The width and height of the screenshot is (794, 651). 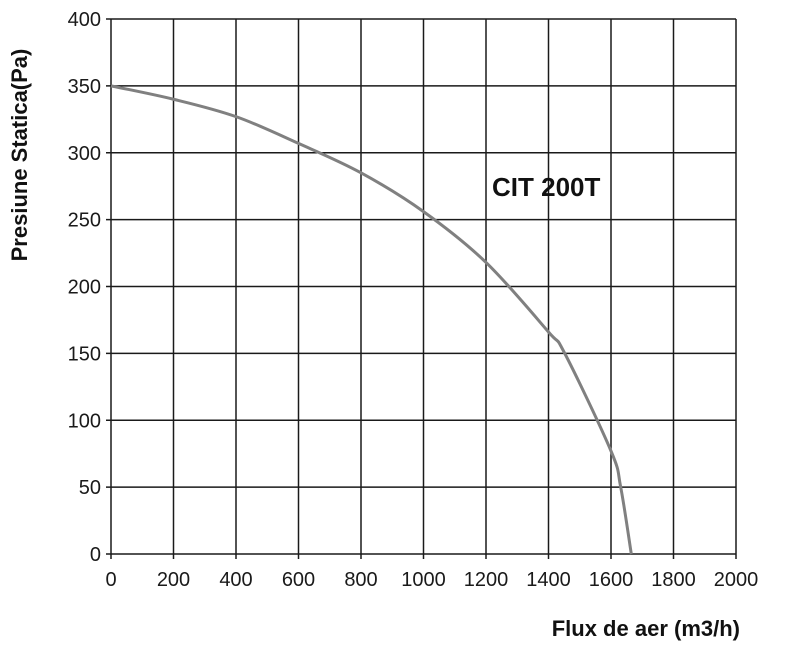 I want to click on x-tick-label: 1600, so click(x=611, y=580).